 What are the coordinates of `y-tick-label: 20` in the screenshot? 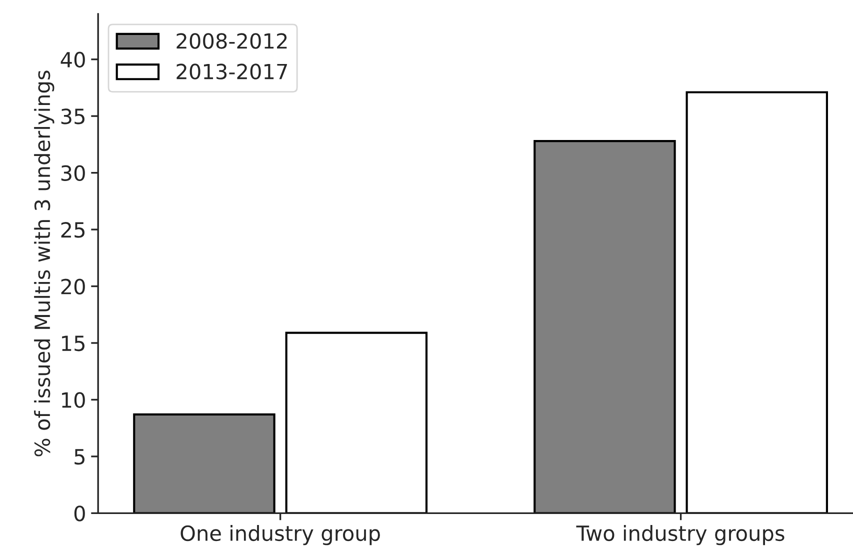 It's located at (73, 286).